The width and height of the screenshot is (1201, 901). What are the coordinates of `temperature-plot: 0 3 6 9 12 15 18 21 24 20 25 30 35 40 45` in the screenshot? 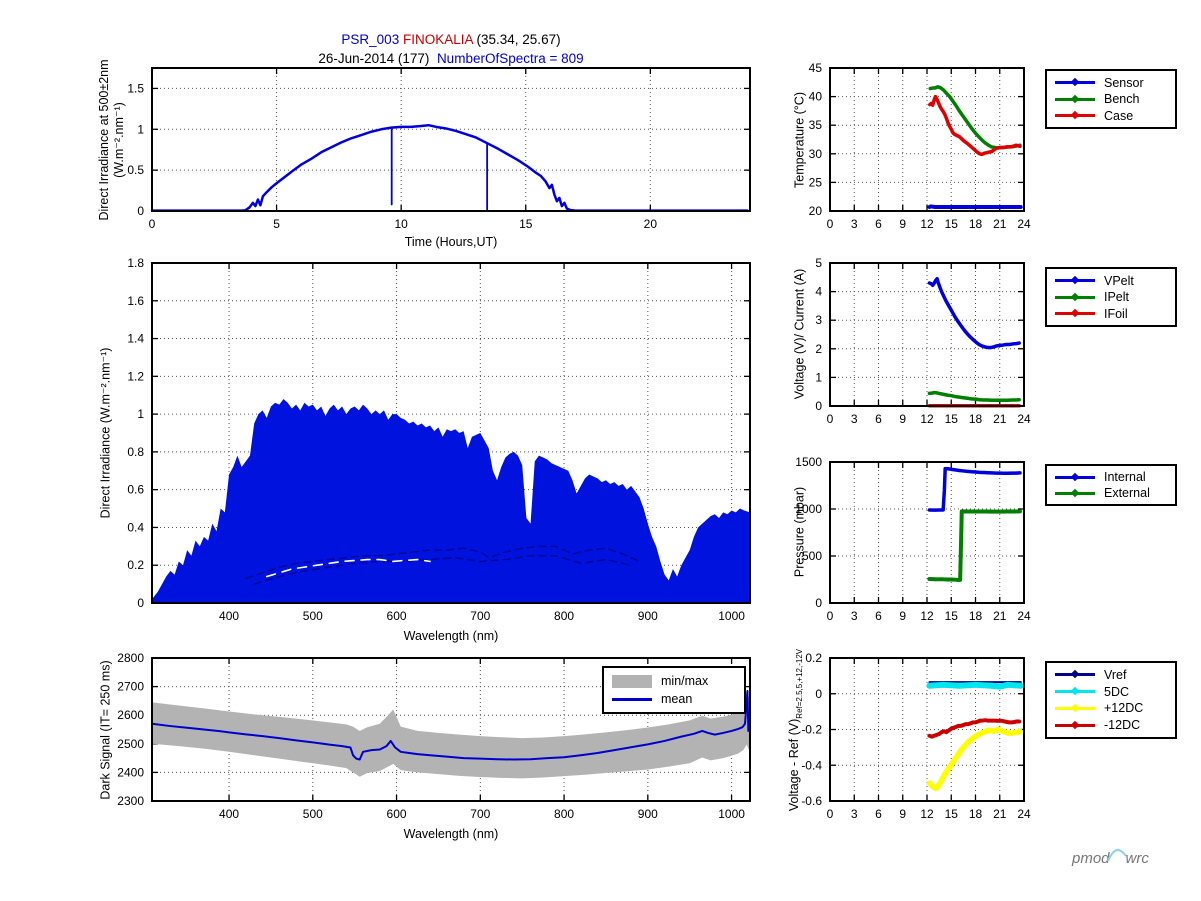 It's located at (920, 146).